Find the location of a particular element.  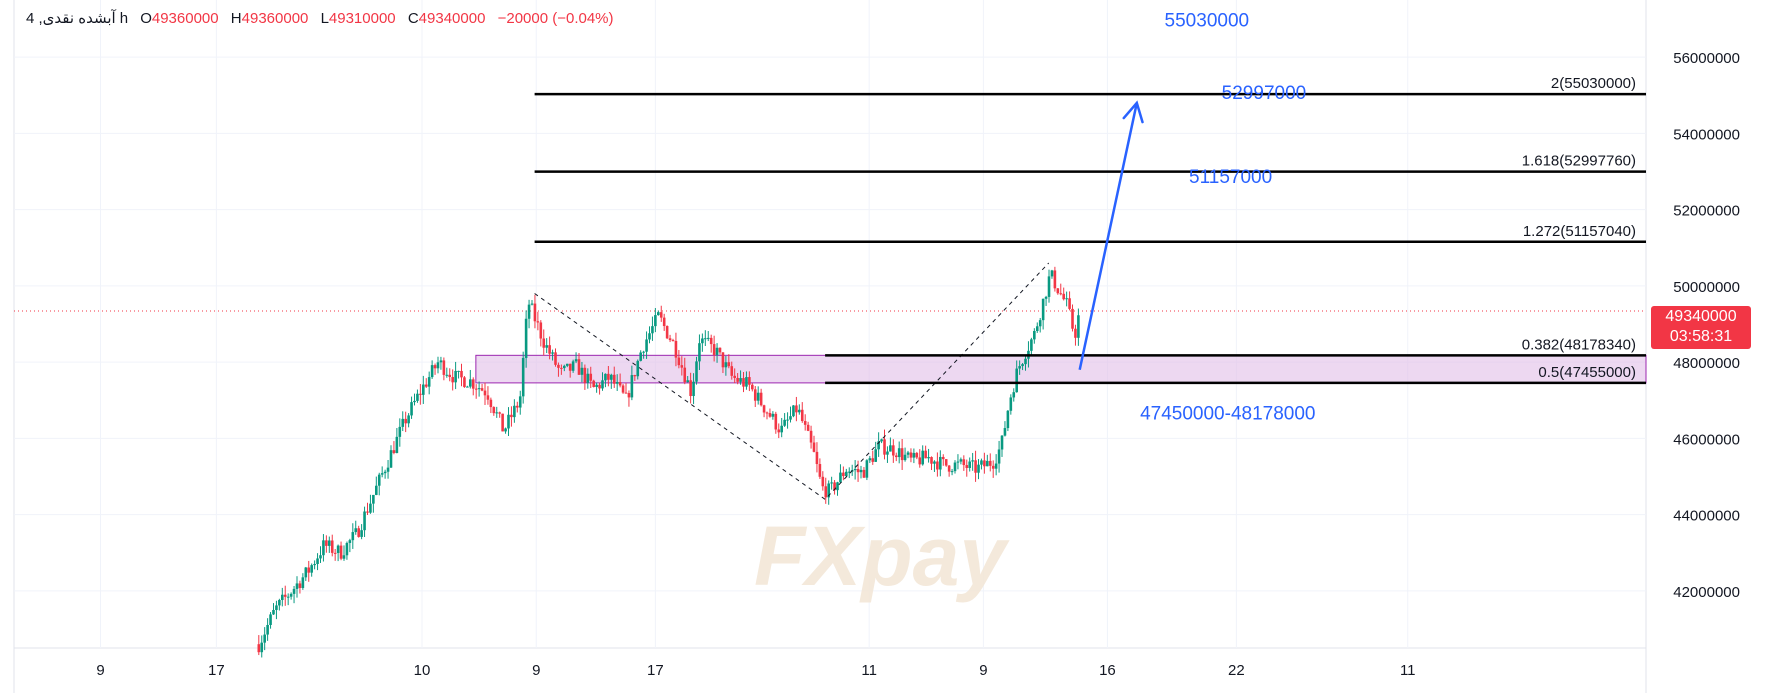

fib-level-label: 2(55030000) is located at coordinates (1593, 83).